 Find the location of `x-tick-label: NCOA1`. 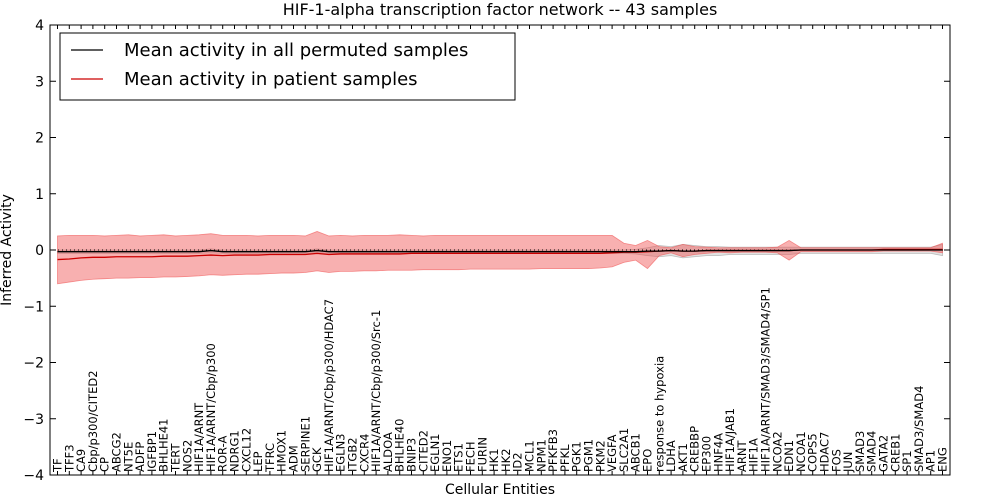

x-tick-label: NCOA1 is located at coordinates (801, 451).